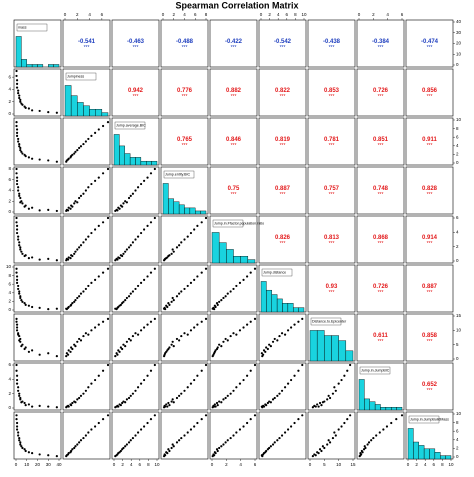 Image resolution: width=474 pixels, height=477 pixels. What do you see at coordinates (234, 140) in the screenshot?
I see `correlation-value: 0.846` at bounding box center [234, 140].